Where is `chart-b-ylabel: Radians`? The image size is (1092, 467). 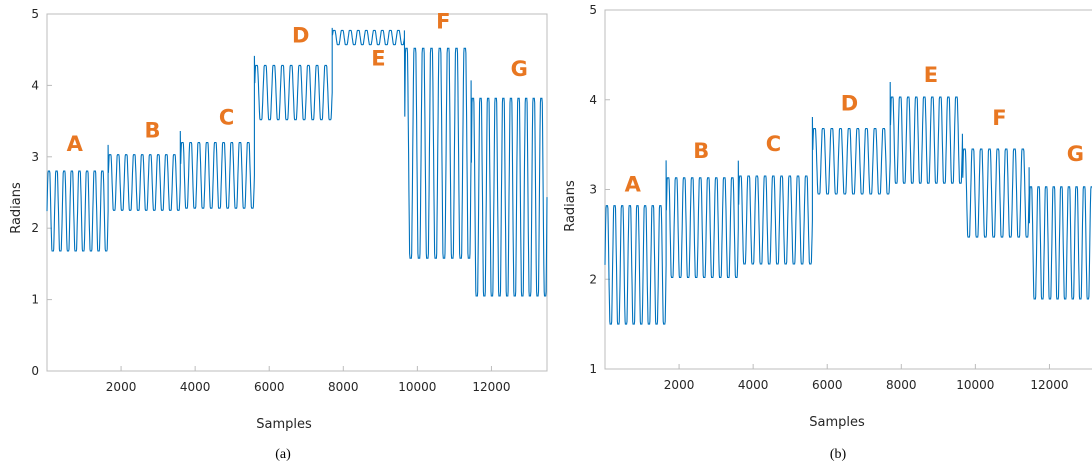 chart-b-ylabel: Radians is located at coordinates (570, 206).